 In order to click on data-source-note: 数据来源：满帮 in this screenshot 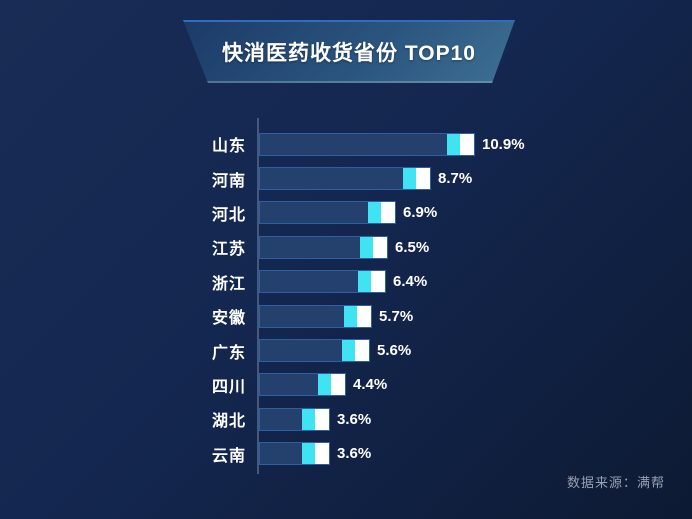, I will do `click(615, 482)`.